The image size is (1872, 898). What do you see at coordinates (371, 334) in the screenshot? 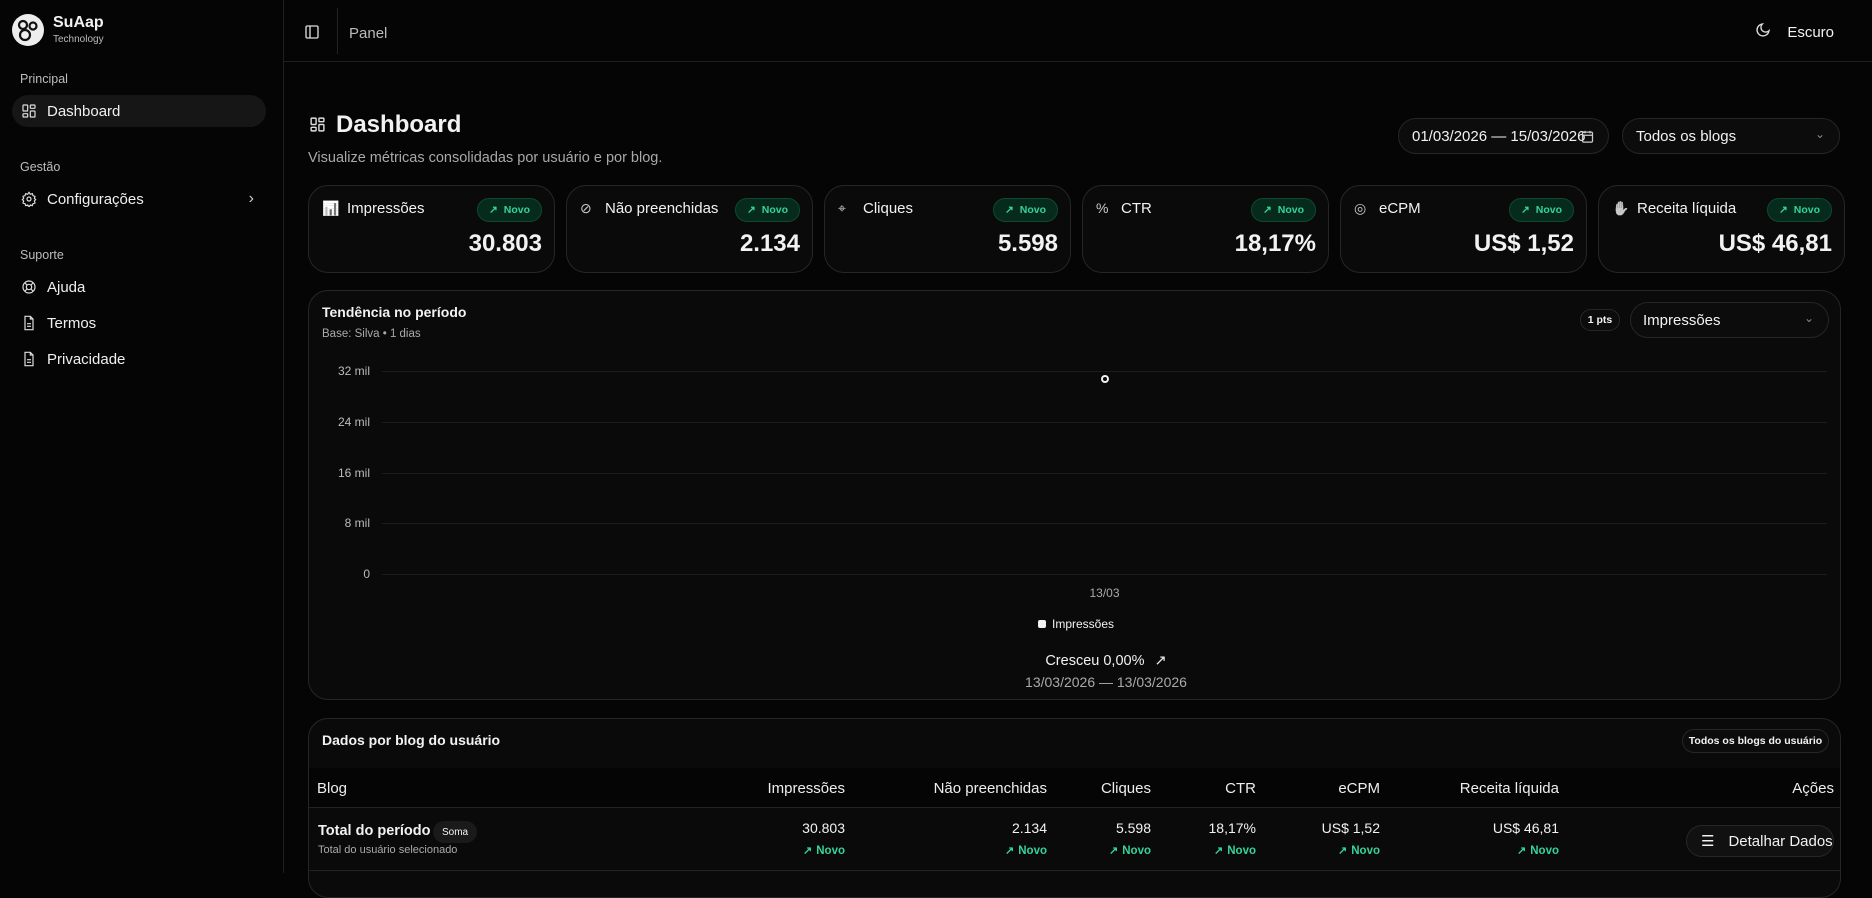
I see `trend-subtitle: Base: Silva • 1 dias` at bounding box center [371, 334].